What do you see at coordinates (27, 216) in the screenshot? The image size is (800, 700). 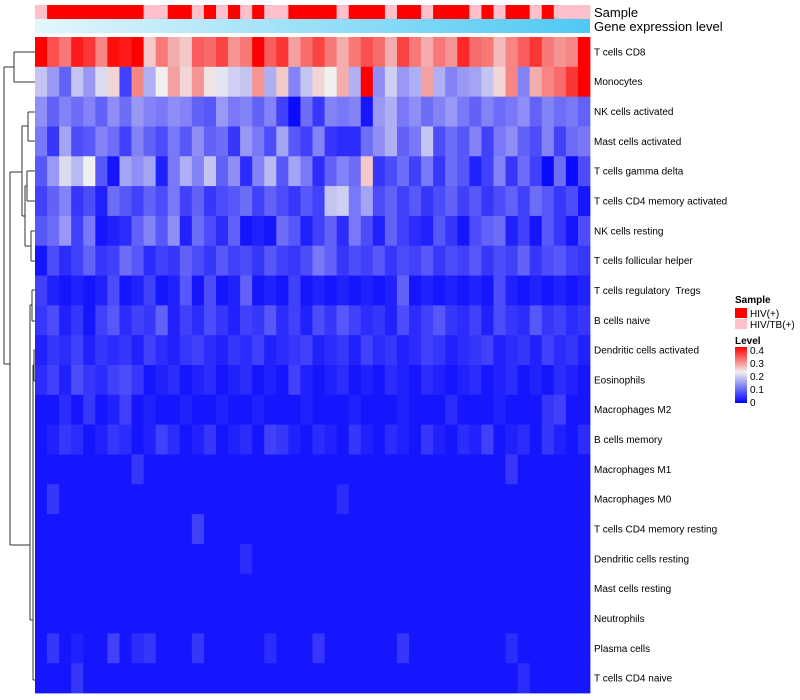 I see `dendrogram-branch` at bounding box center [27, 216].